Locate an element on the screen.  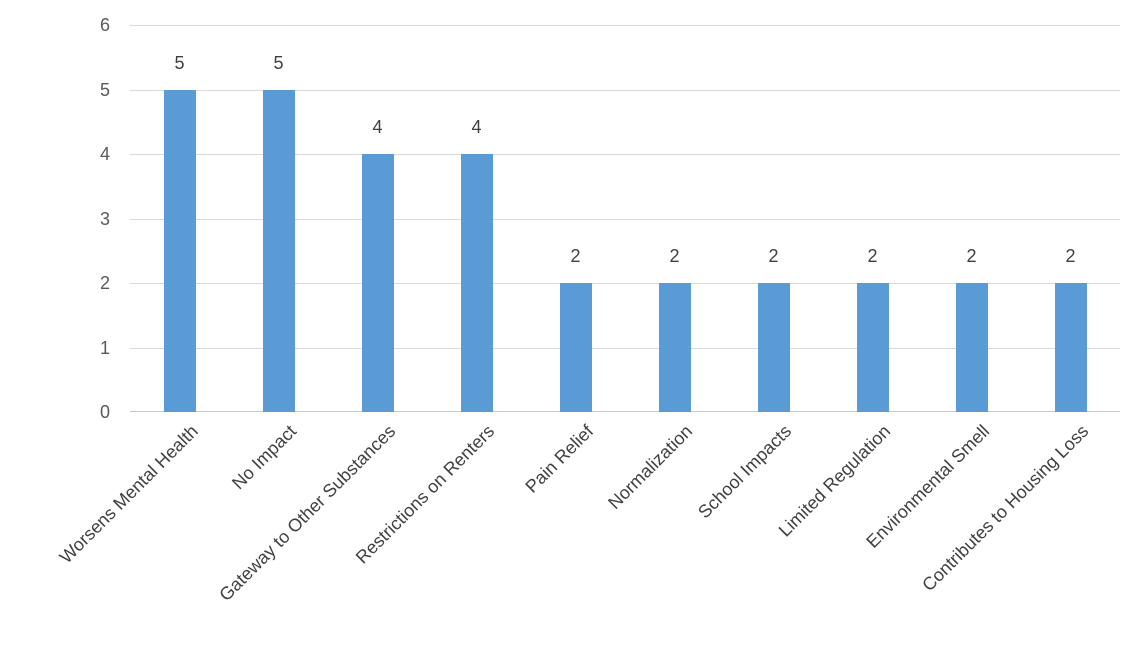
category-label-no-impact: No Impact is located at coordinates (264, 457).